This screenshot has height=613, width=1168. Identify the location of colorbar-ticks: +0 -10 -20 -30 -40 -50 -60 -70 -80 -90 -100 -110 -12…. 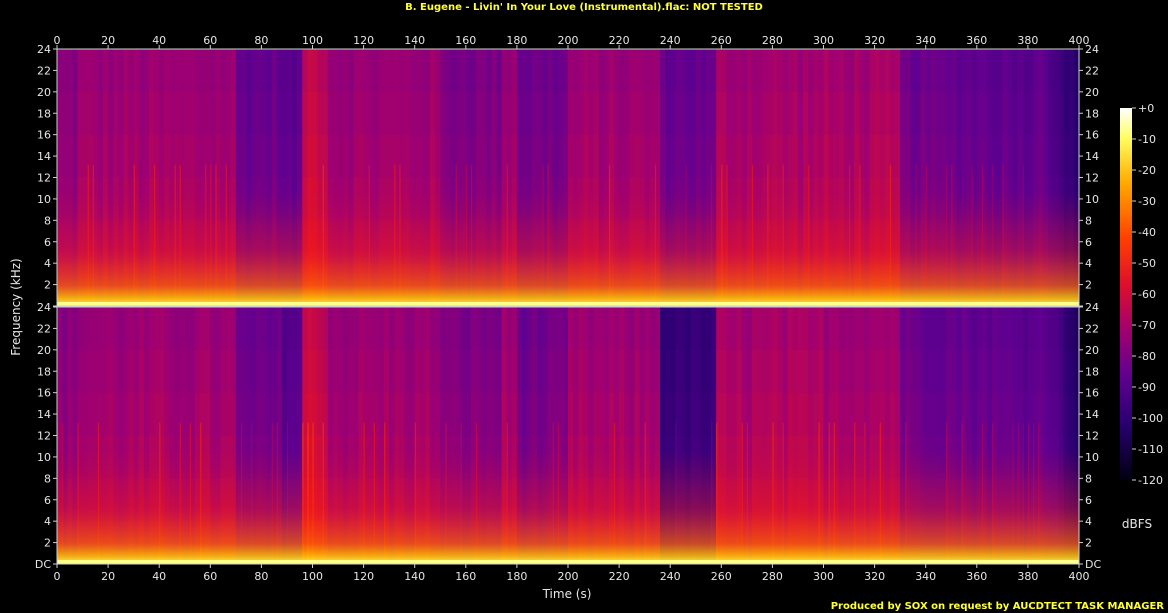
(1147, 294).